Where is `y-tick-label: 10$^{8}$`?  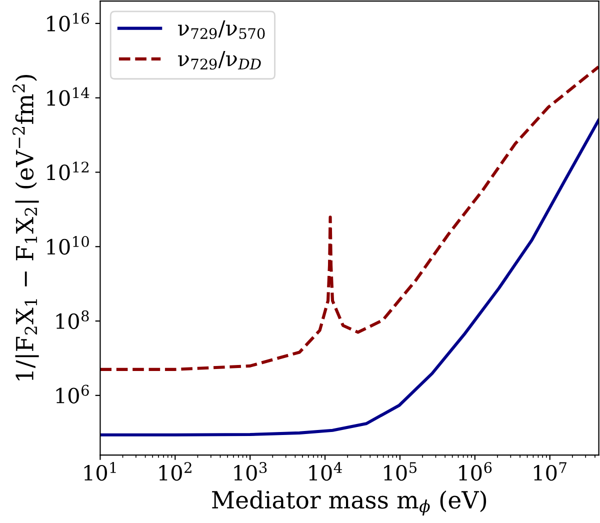 y-tick-label: 10$^{8}$ is located at coordinates (72, 320).